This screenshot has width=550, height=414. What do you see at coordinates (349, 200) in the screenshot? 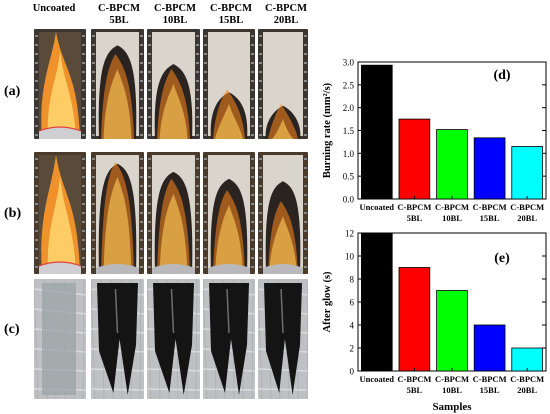
I see `y-tick-label: 0.0` at bounding box center [349, 200].